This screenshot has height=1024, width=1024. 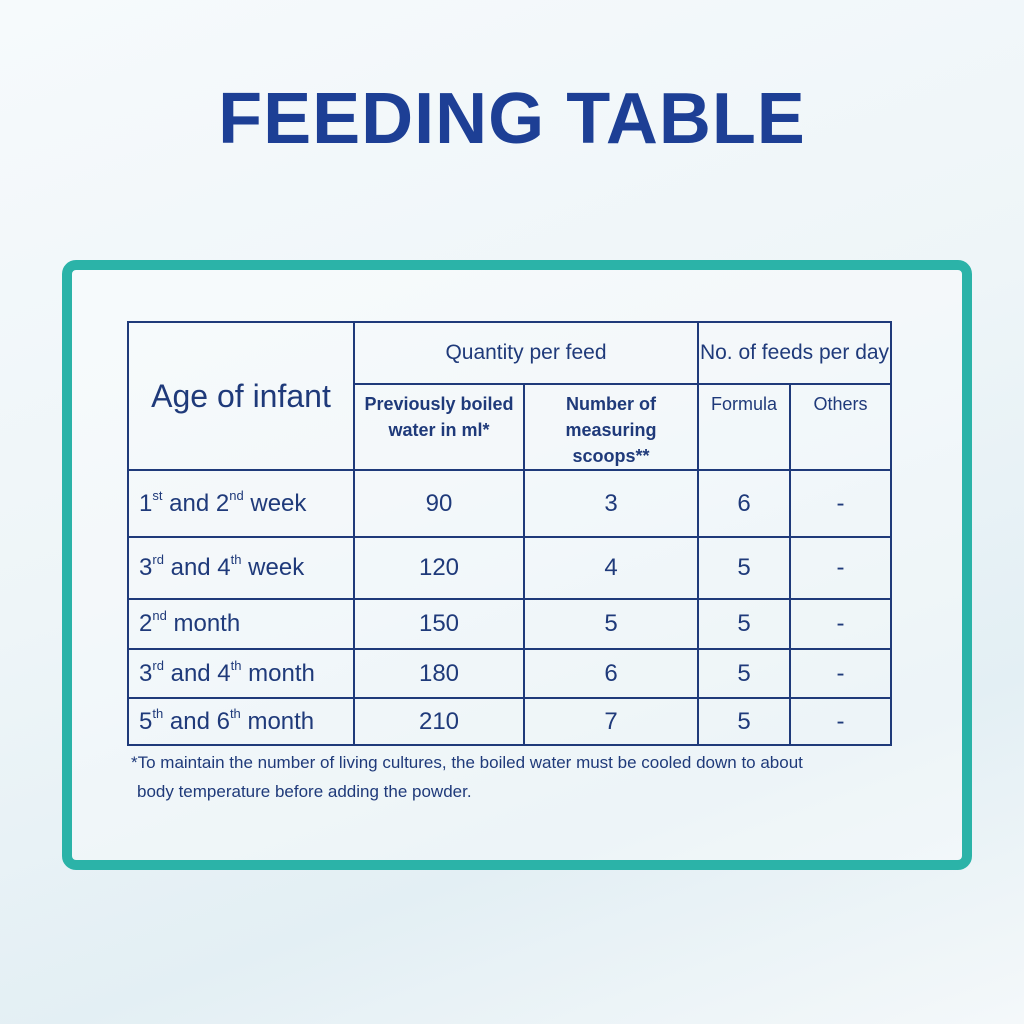 I want to click on table-row: 1st and 2nd week 90 3 6-, so click(x=509, y=503).